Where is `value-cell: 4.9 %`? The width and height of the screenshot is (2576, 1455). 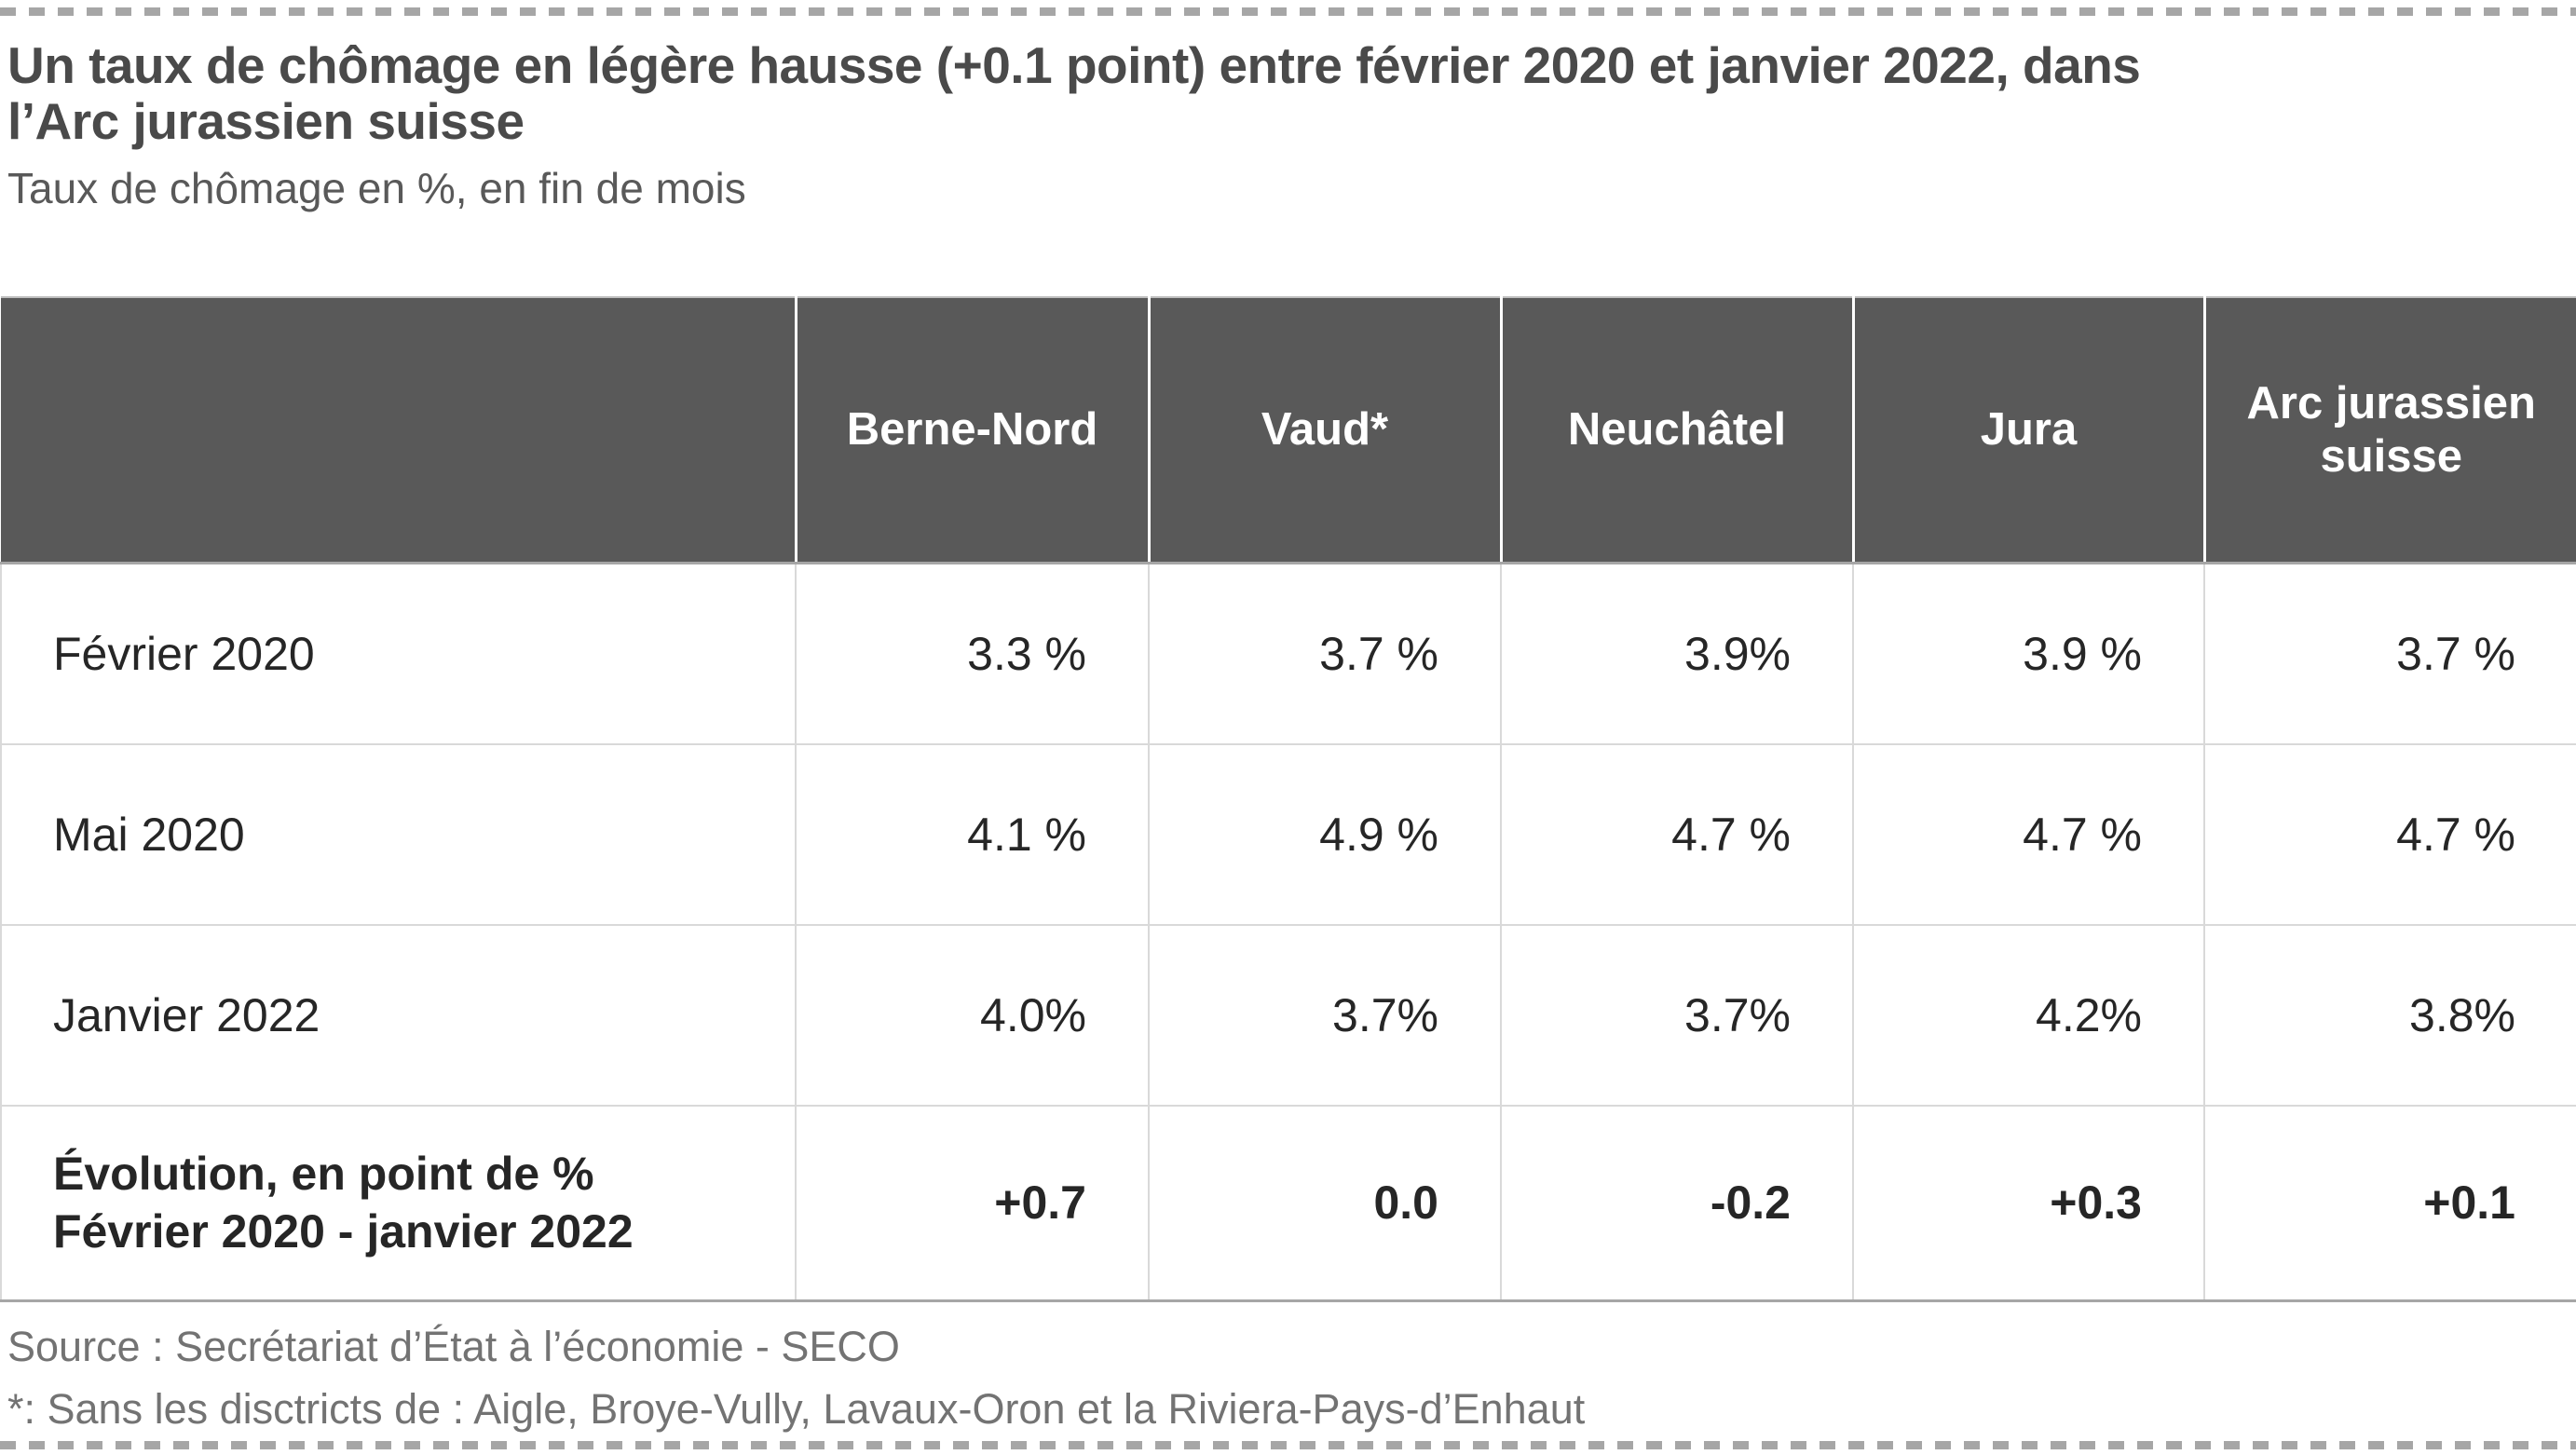
value-cell: 4.9 % is located at coordinates (1324, 833).